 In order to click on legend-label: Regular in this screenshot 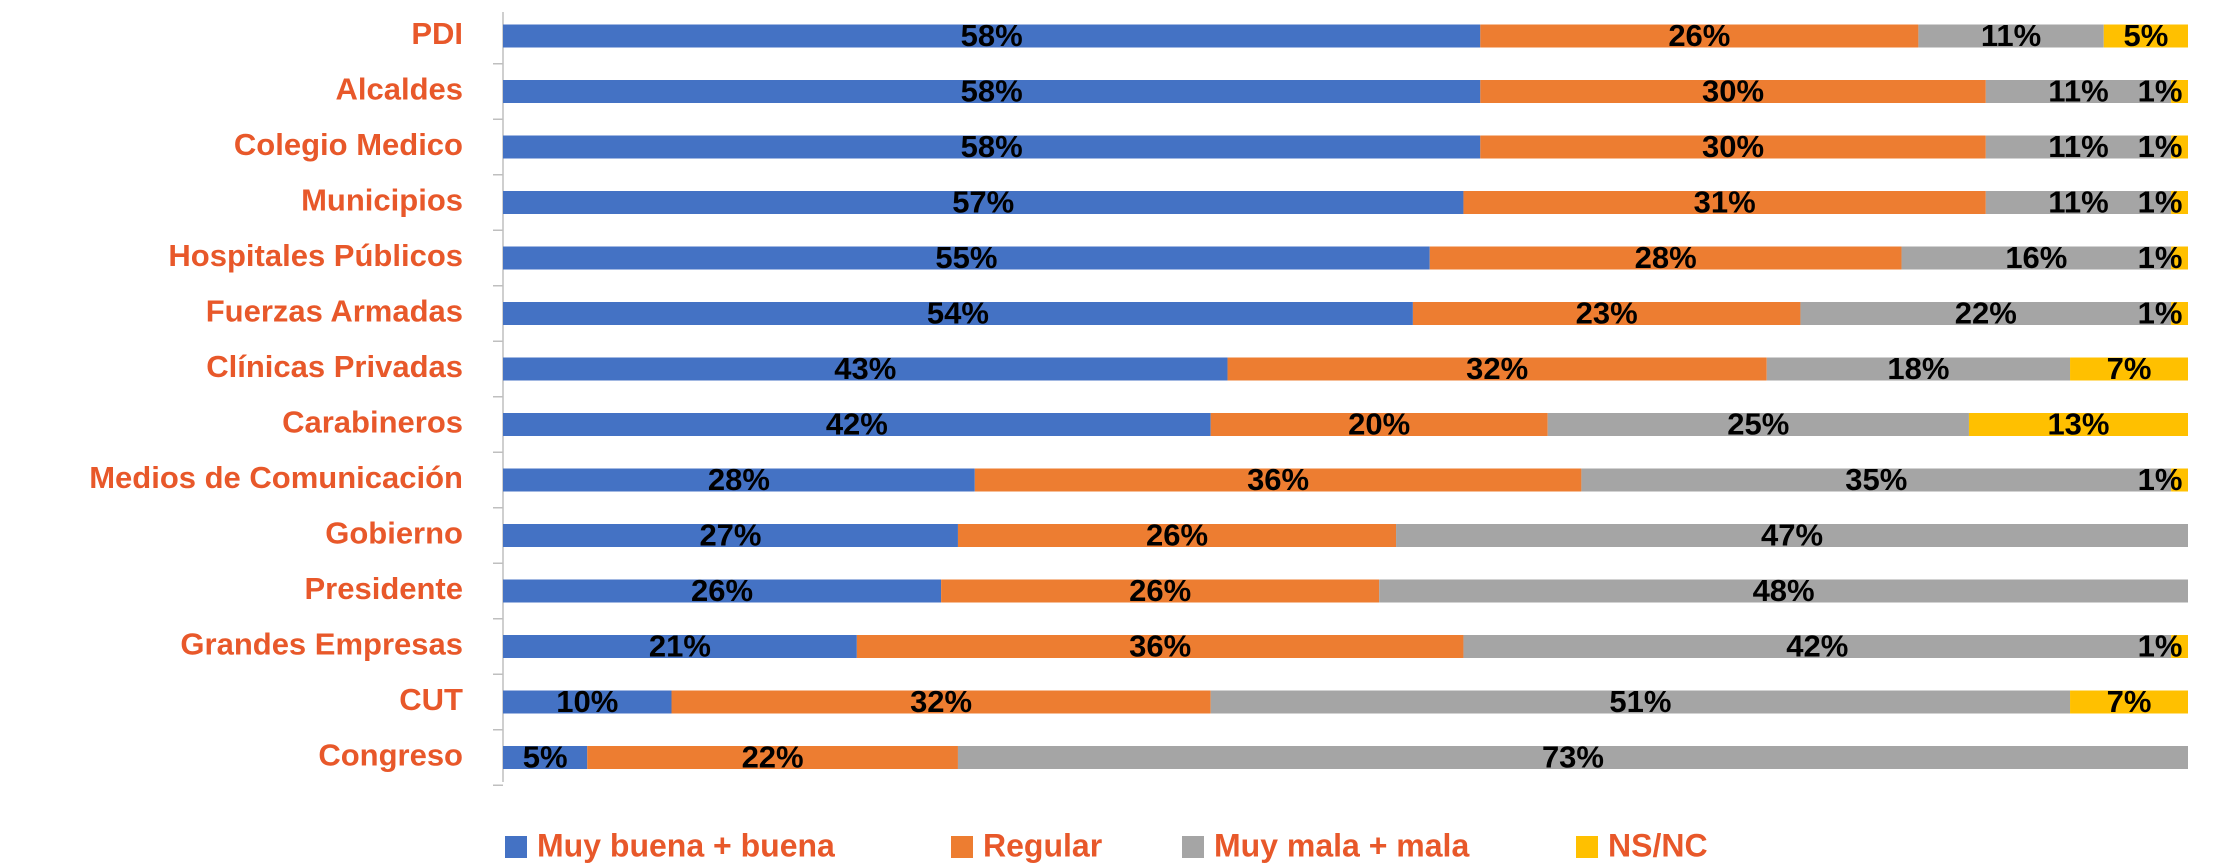, I will do `click(1042, 845)`.